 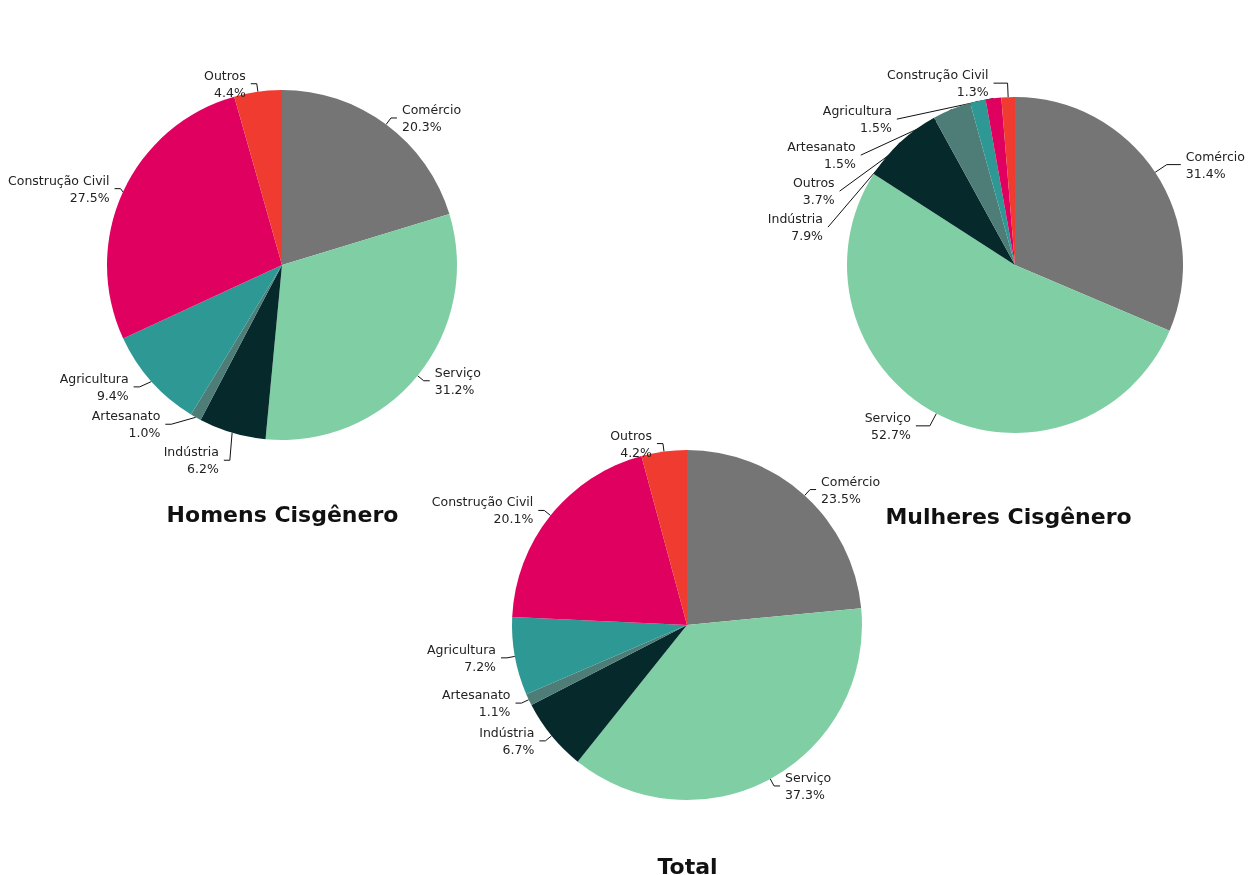 What do you see at coordinates (421, 126) in the screenshot?
I see `data-label: 20.3%` at bounding box center [421, 126].